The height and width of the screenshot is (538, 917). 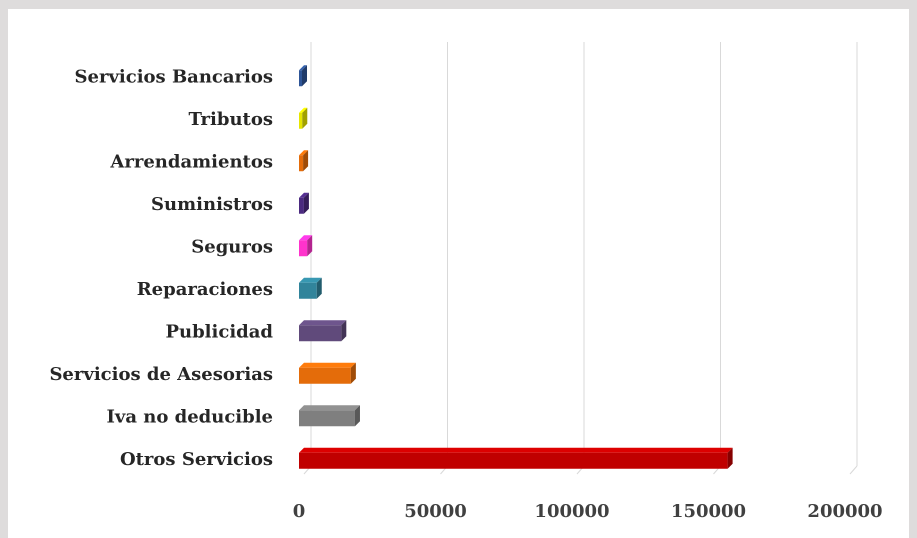 I want to click on x-tick-labels: 0 50000 100000 150000 200000, so click(x=588, y=511).